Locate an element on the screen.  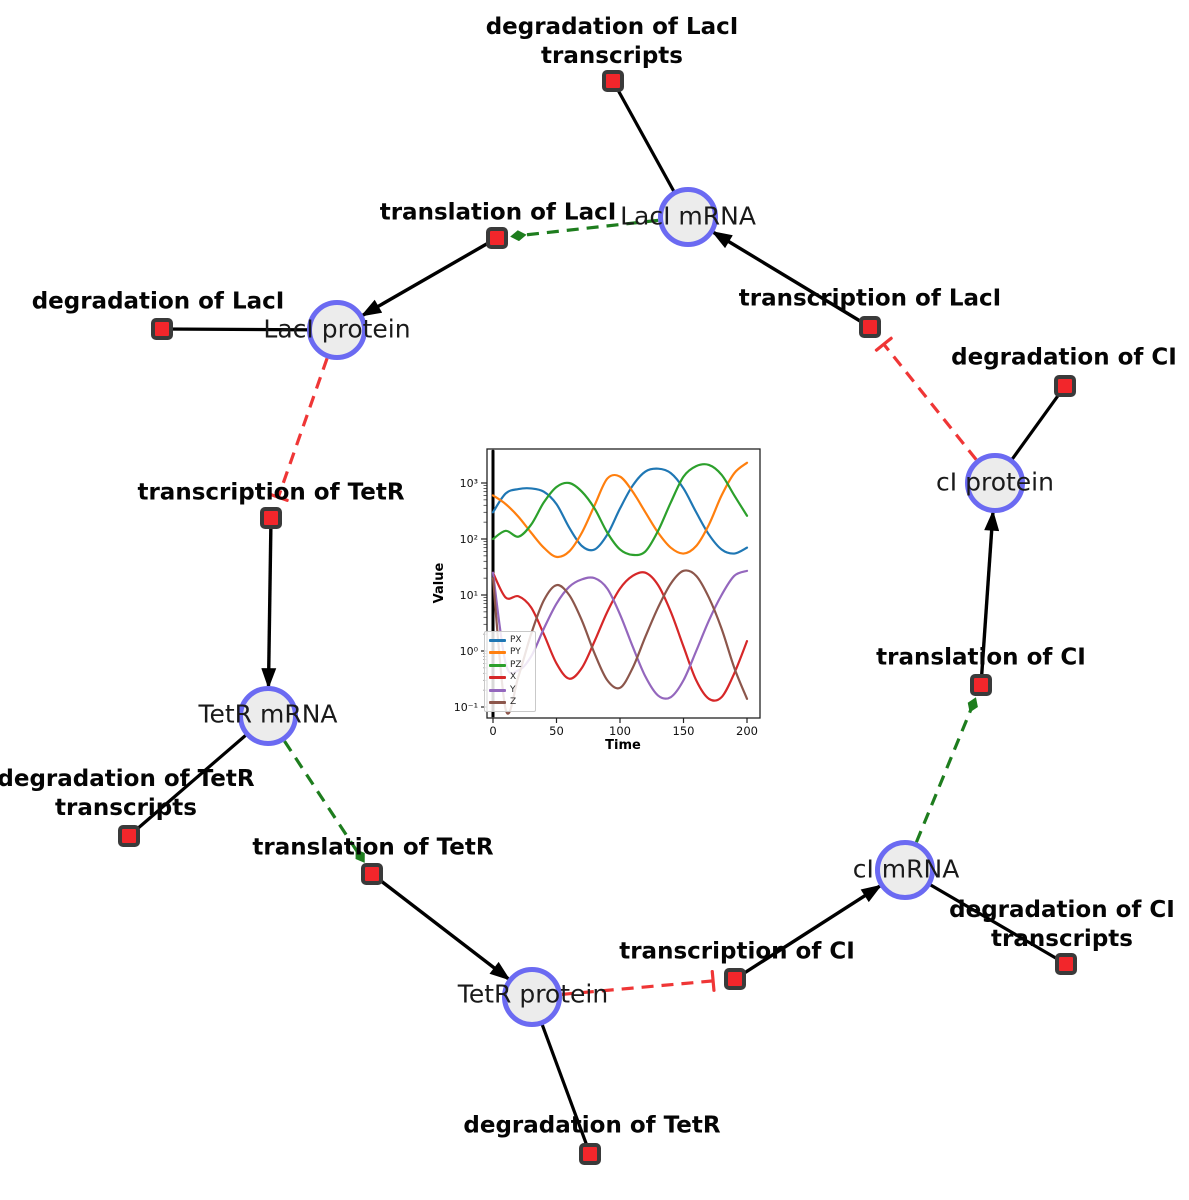
inset-plot: 0 50 100 150 200 10⁻¹ 10⁰ 10¹ 10² 10³ Time Value is located at coordinates (596, 600).